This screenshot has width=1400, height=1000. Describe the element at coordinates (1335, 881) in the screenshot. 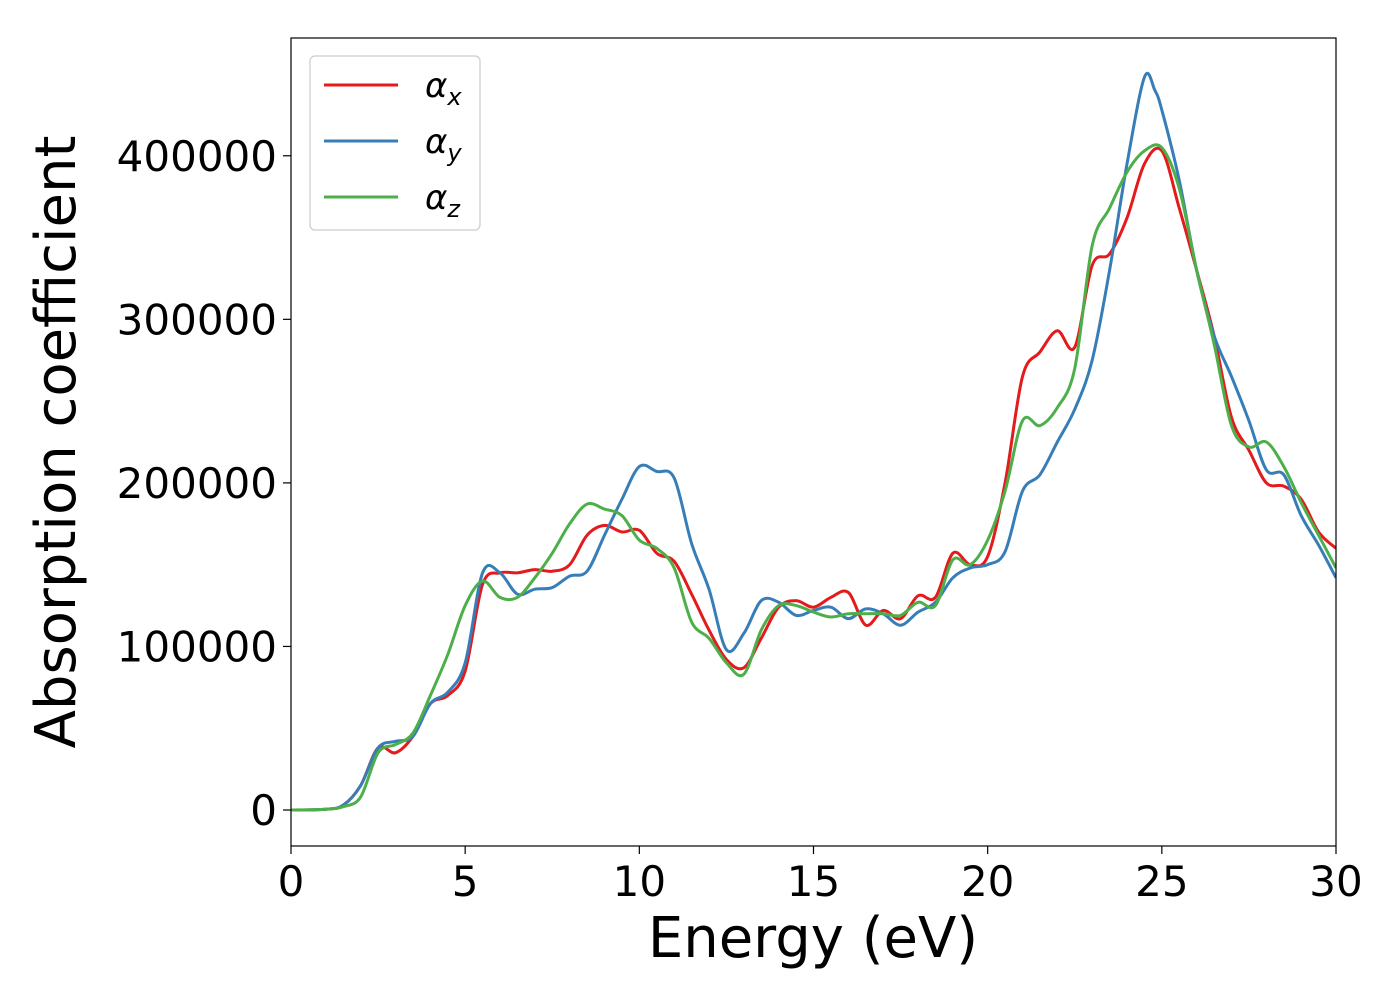

I see `x-tick-label: 30` at that location.